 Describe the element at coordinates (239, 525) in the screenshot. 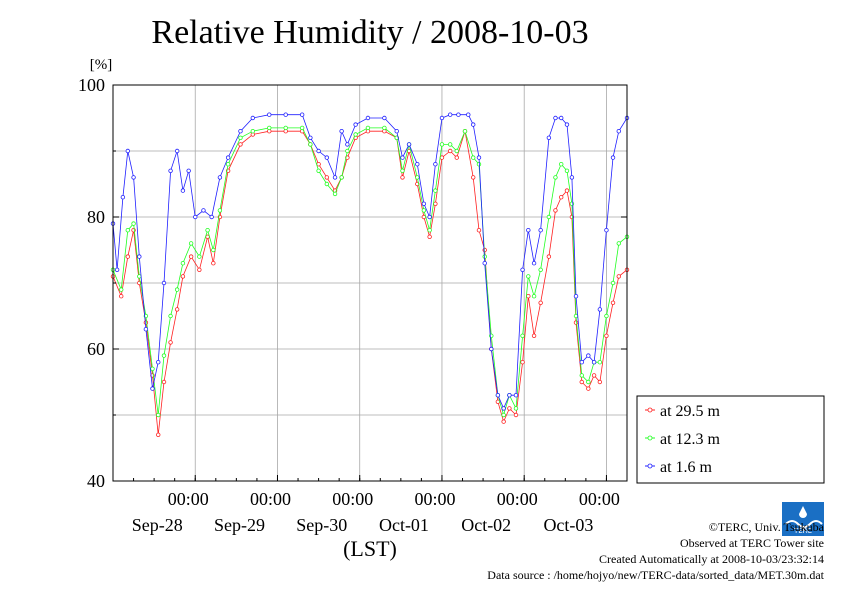

I see `x-tick-date-label: Sep-29` at that location.